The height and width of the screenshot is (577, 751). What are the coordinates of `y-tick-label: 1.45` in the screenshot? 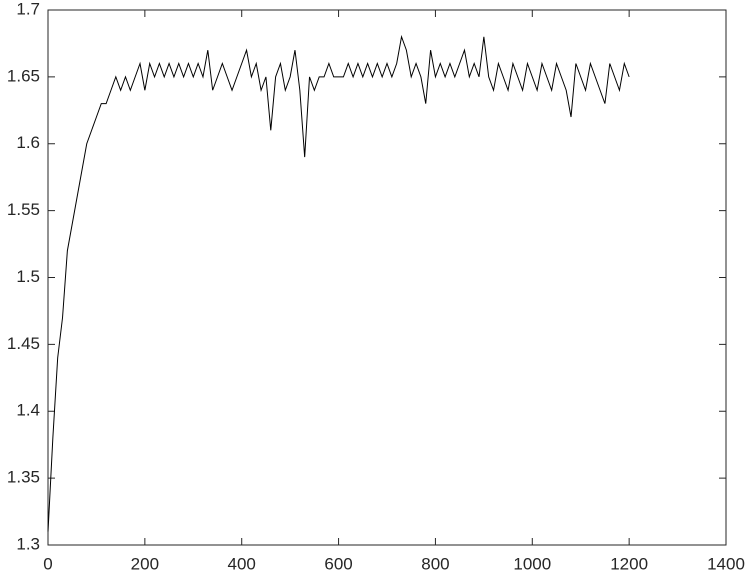 It's located at (23, 343).